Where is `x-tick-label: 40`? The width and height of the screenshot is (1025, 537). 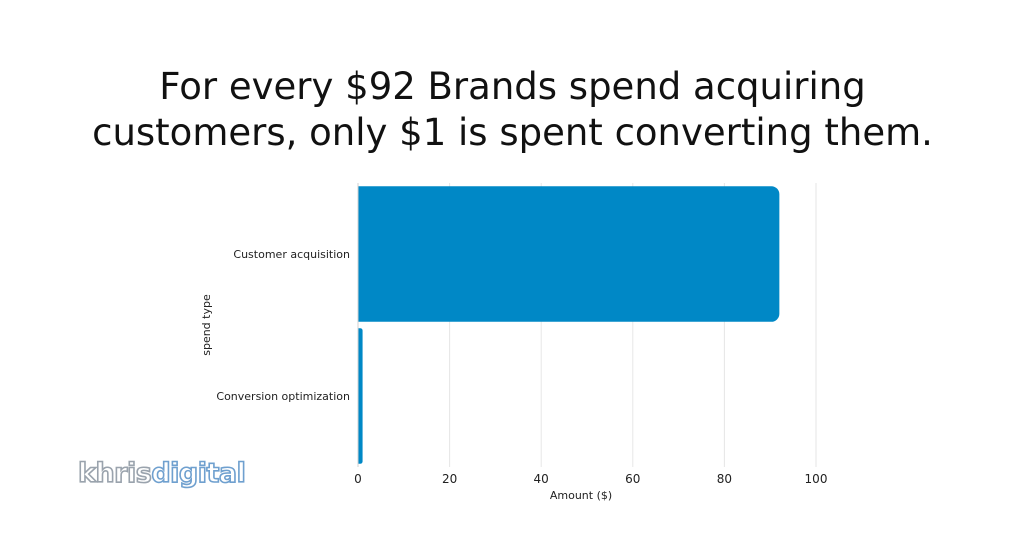 x-tick-label: 40 is located at coordinates (541, 479).